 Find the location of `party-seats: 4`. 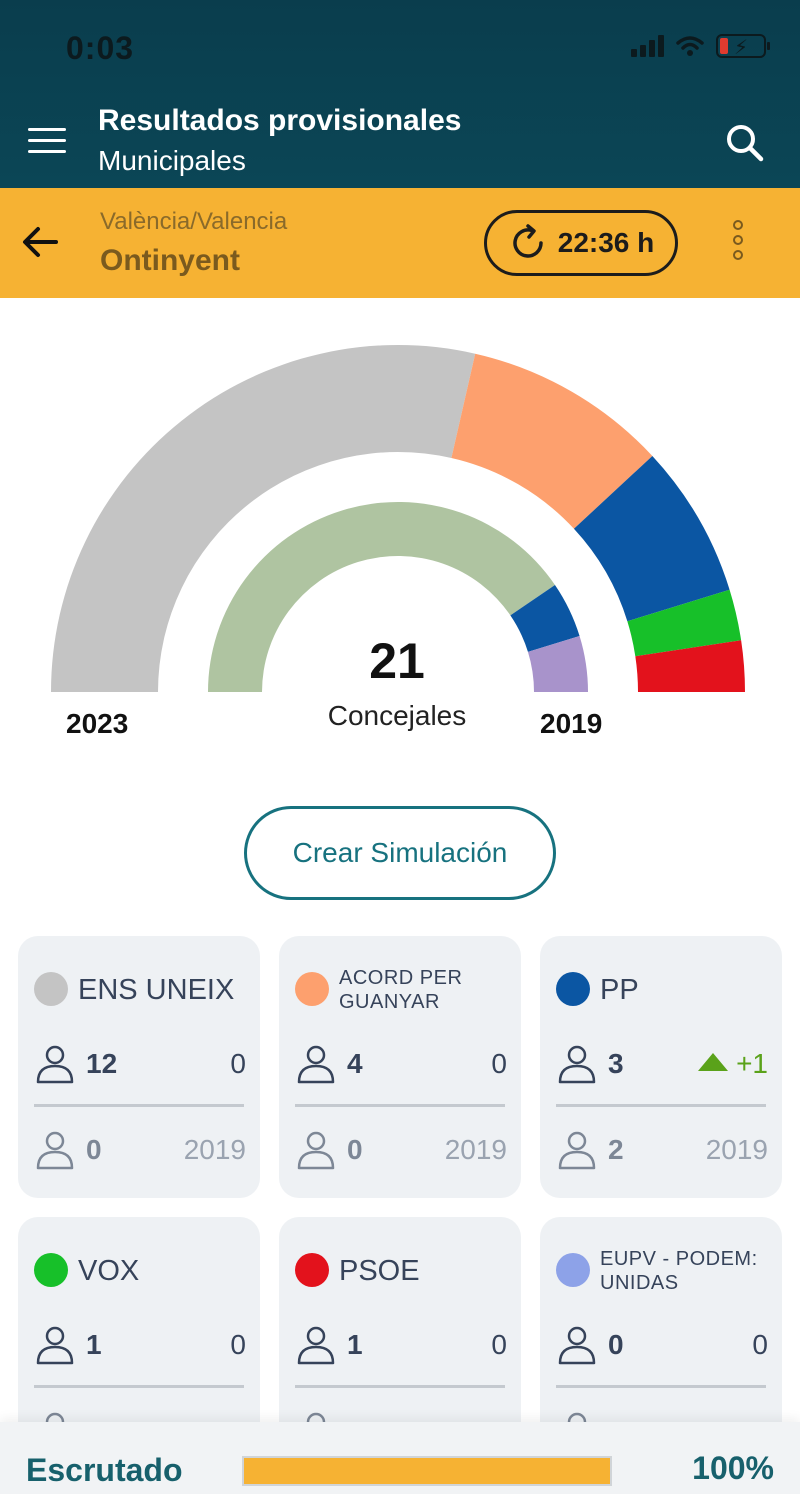

party-seats: 4 is located at coordinates (355, 1063).